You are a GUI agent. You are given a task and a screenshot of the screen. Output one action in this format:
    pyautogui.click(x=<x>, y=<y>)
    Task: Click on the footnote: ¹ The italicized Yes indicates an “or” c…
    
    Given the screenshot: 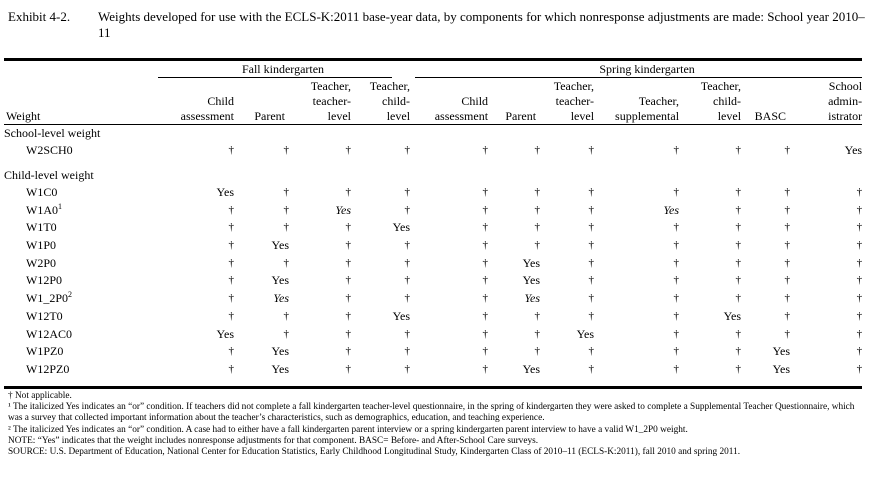 What is the action you would take?
    pyautogui.click(x=431, y=413)
    